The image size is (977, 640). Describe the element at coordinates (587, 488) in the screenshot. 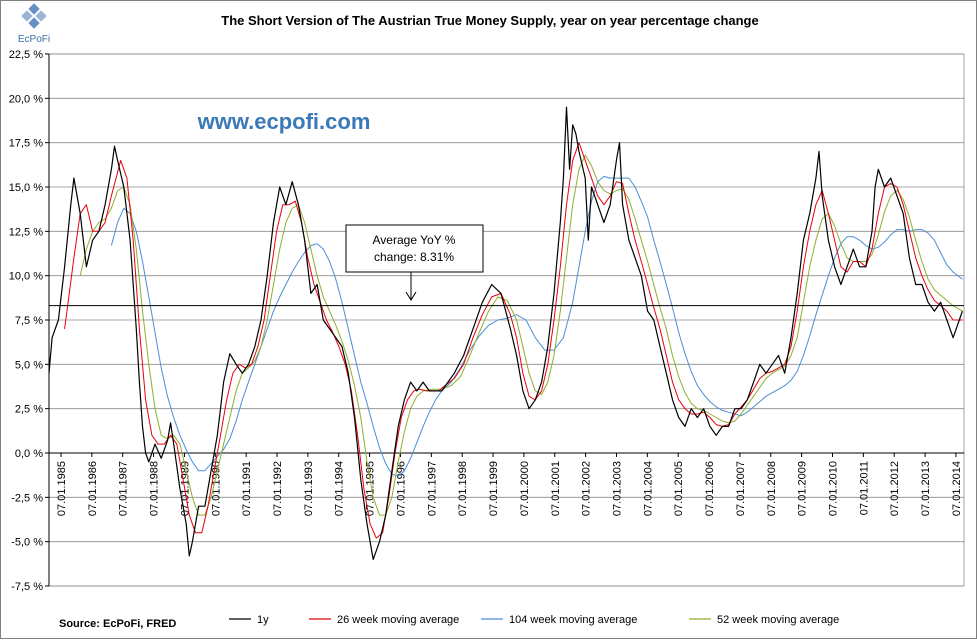

I see `x-tick-label: 07.01.2002` at that location.